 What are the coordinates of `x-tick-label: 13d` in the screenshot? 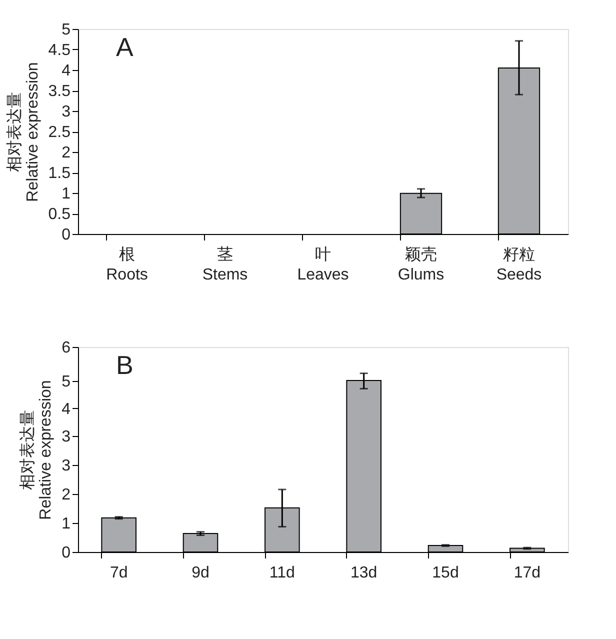 It's located at (364, 573).